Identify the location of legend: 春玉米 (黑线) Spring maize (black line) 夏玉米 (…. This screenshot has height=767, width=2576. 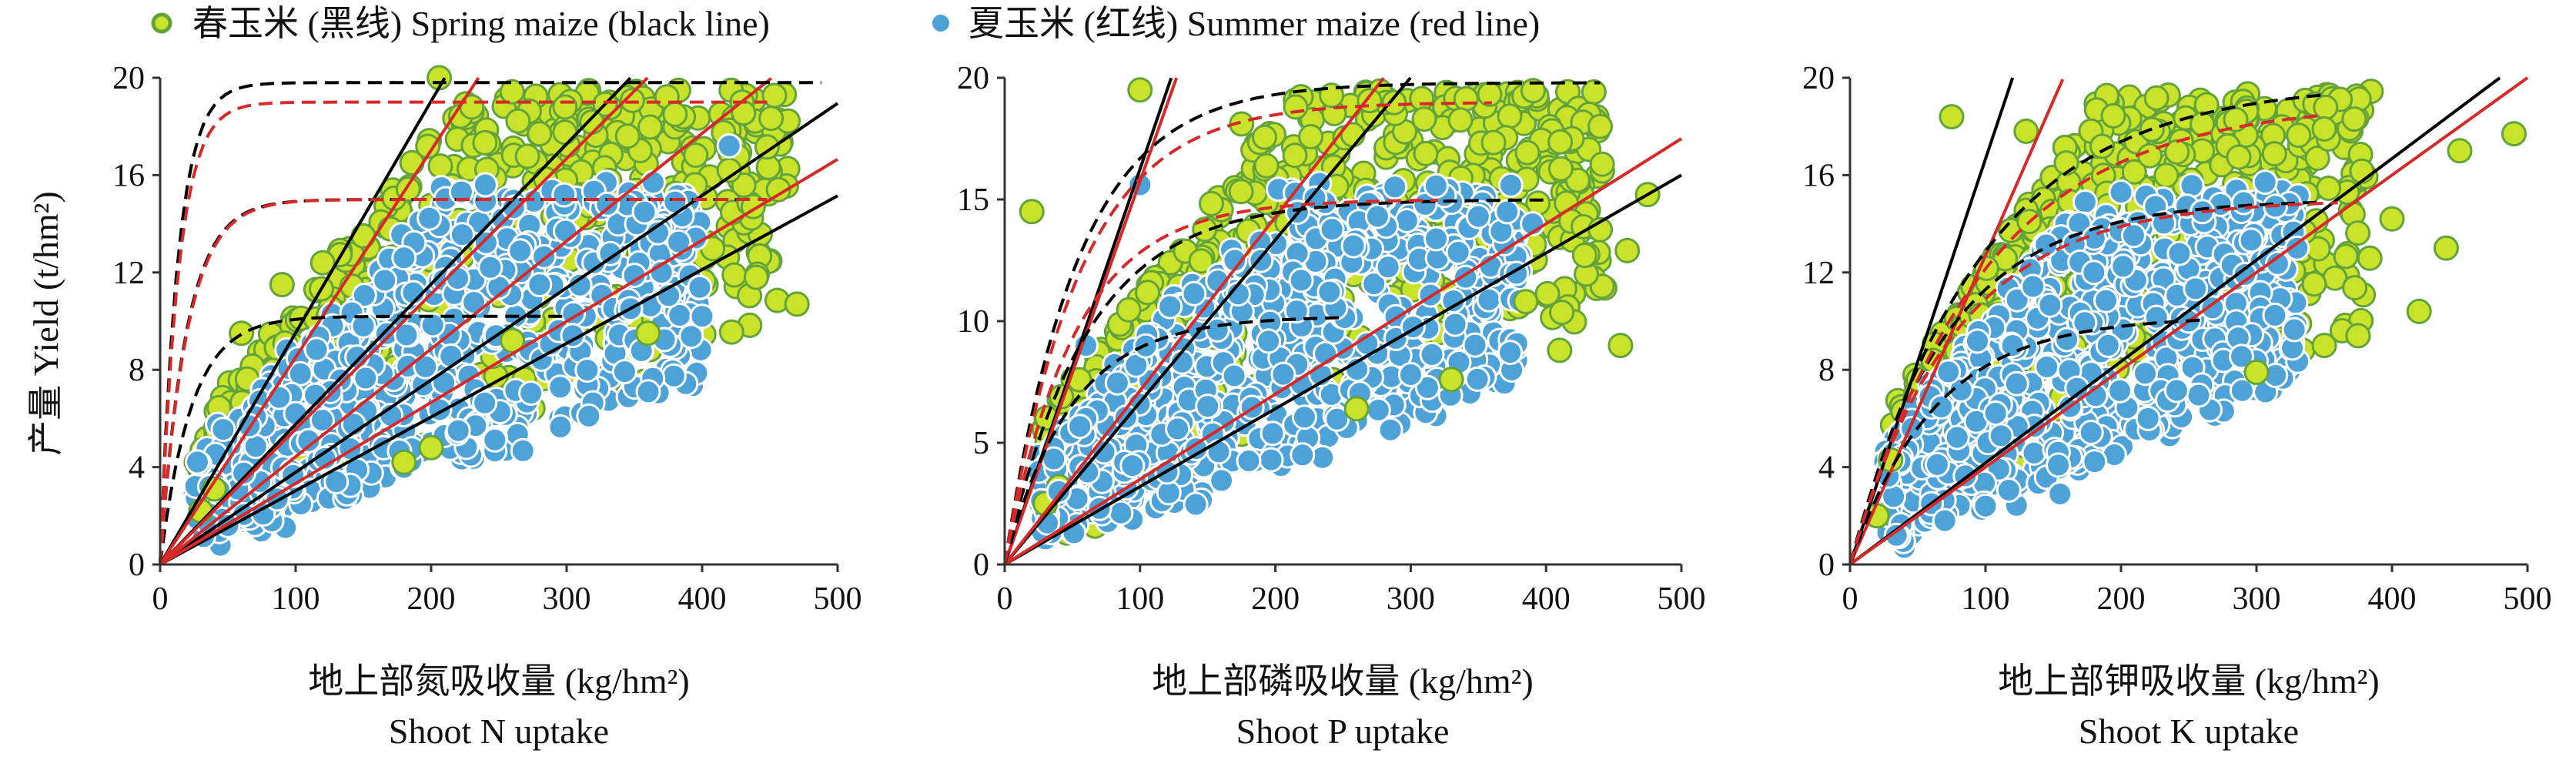
(846, 24).